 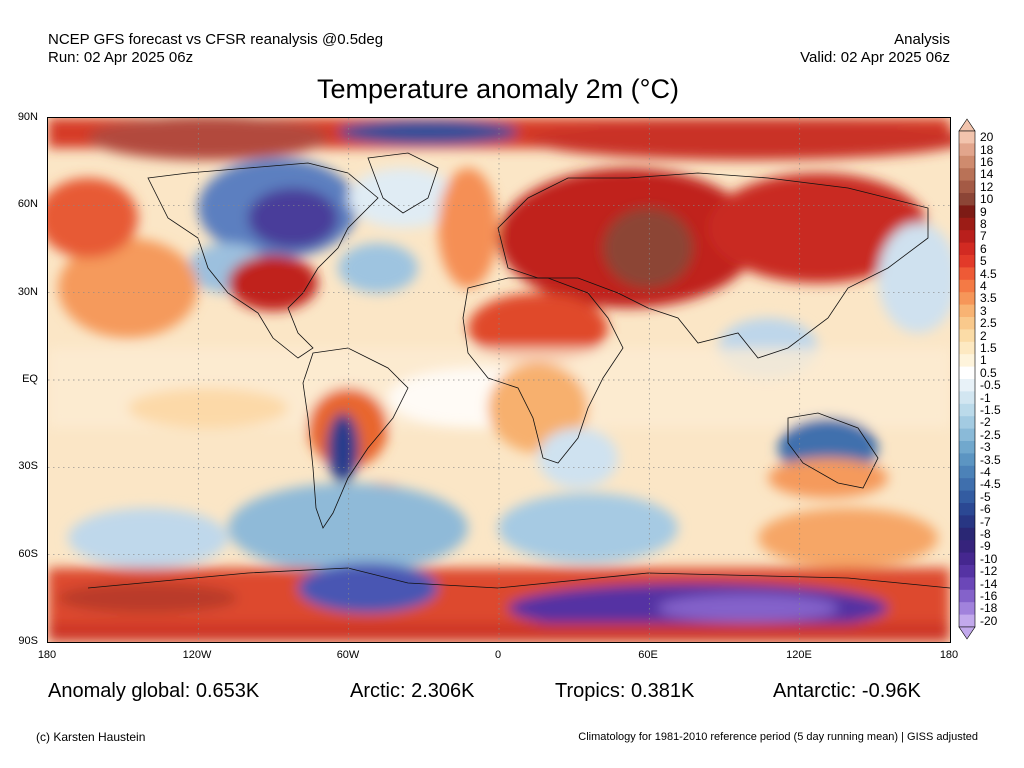 I want to click on colorbar-label: -3, so click(x=985, y=447).